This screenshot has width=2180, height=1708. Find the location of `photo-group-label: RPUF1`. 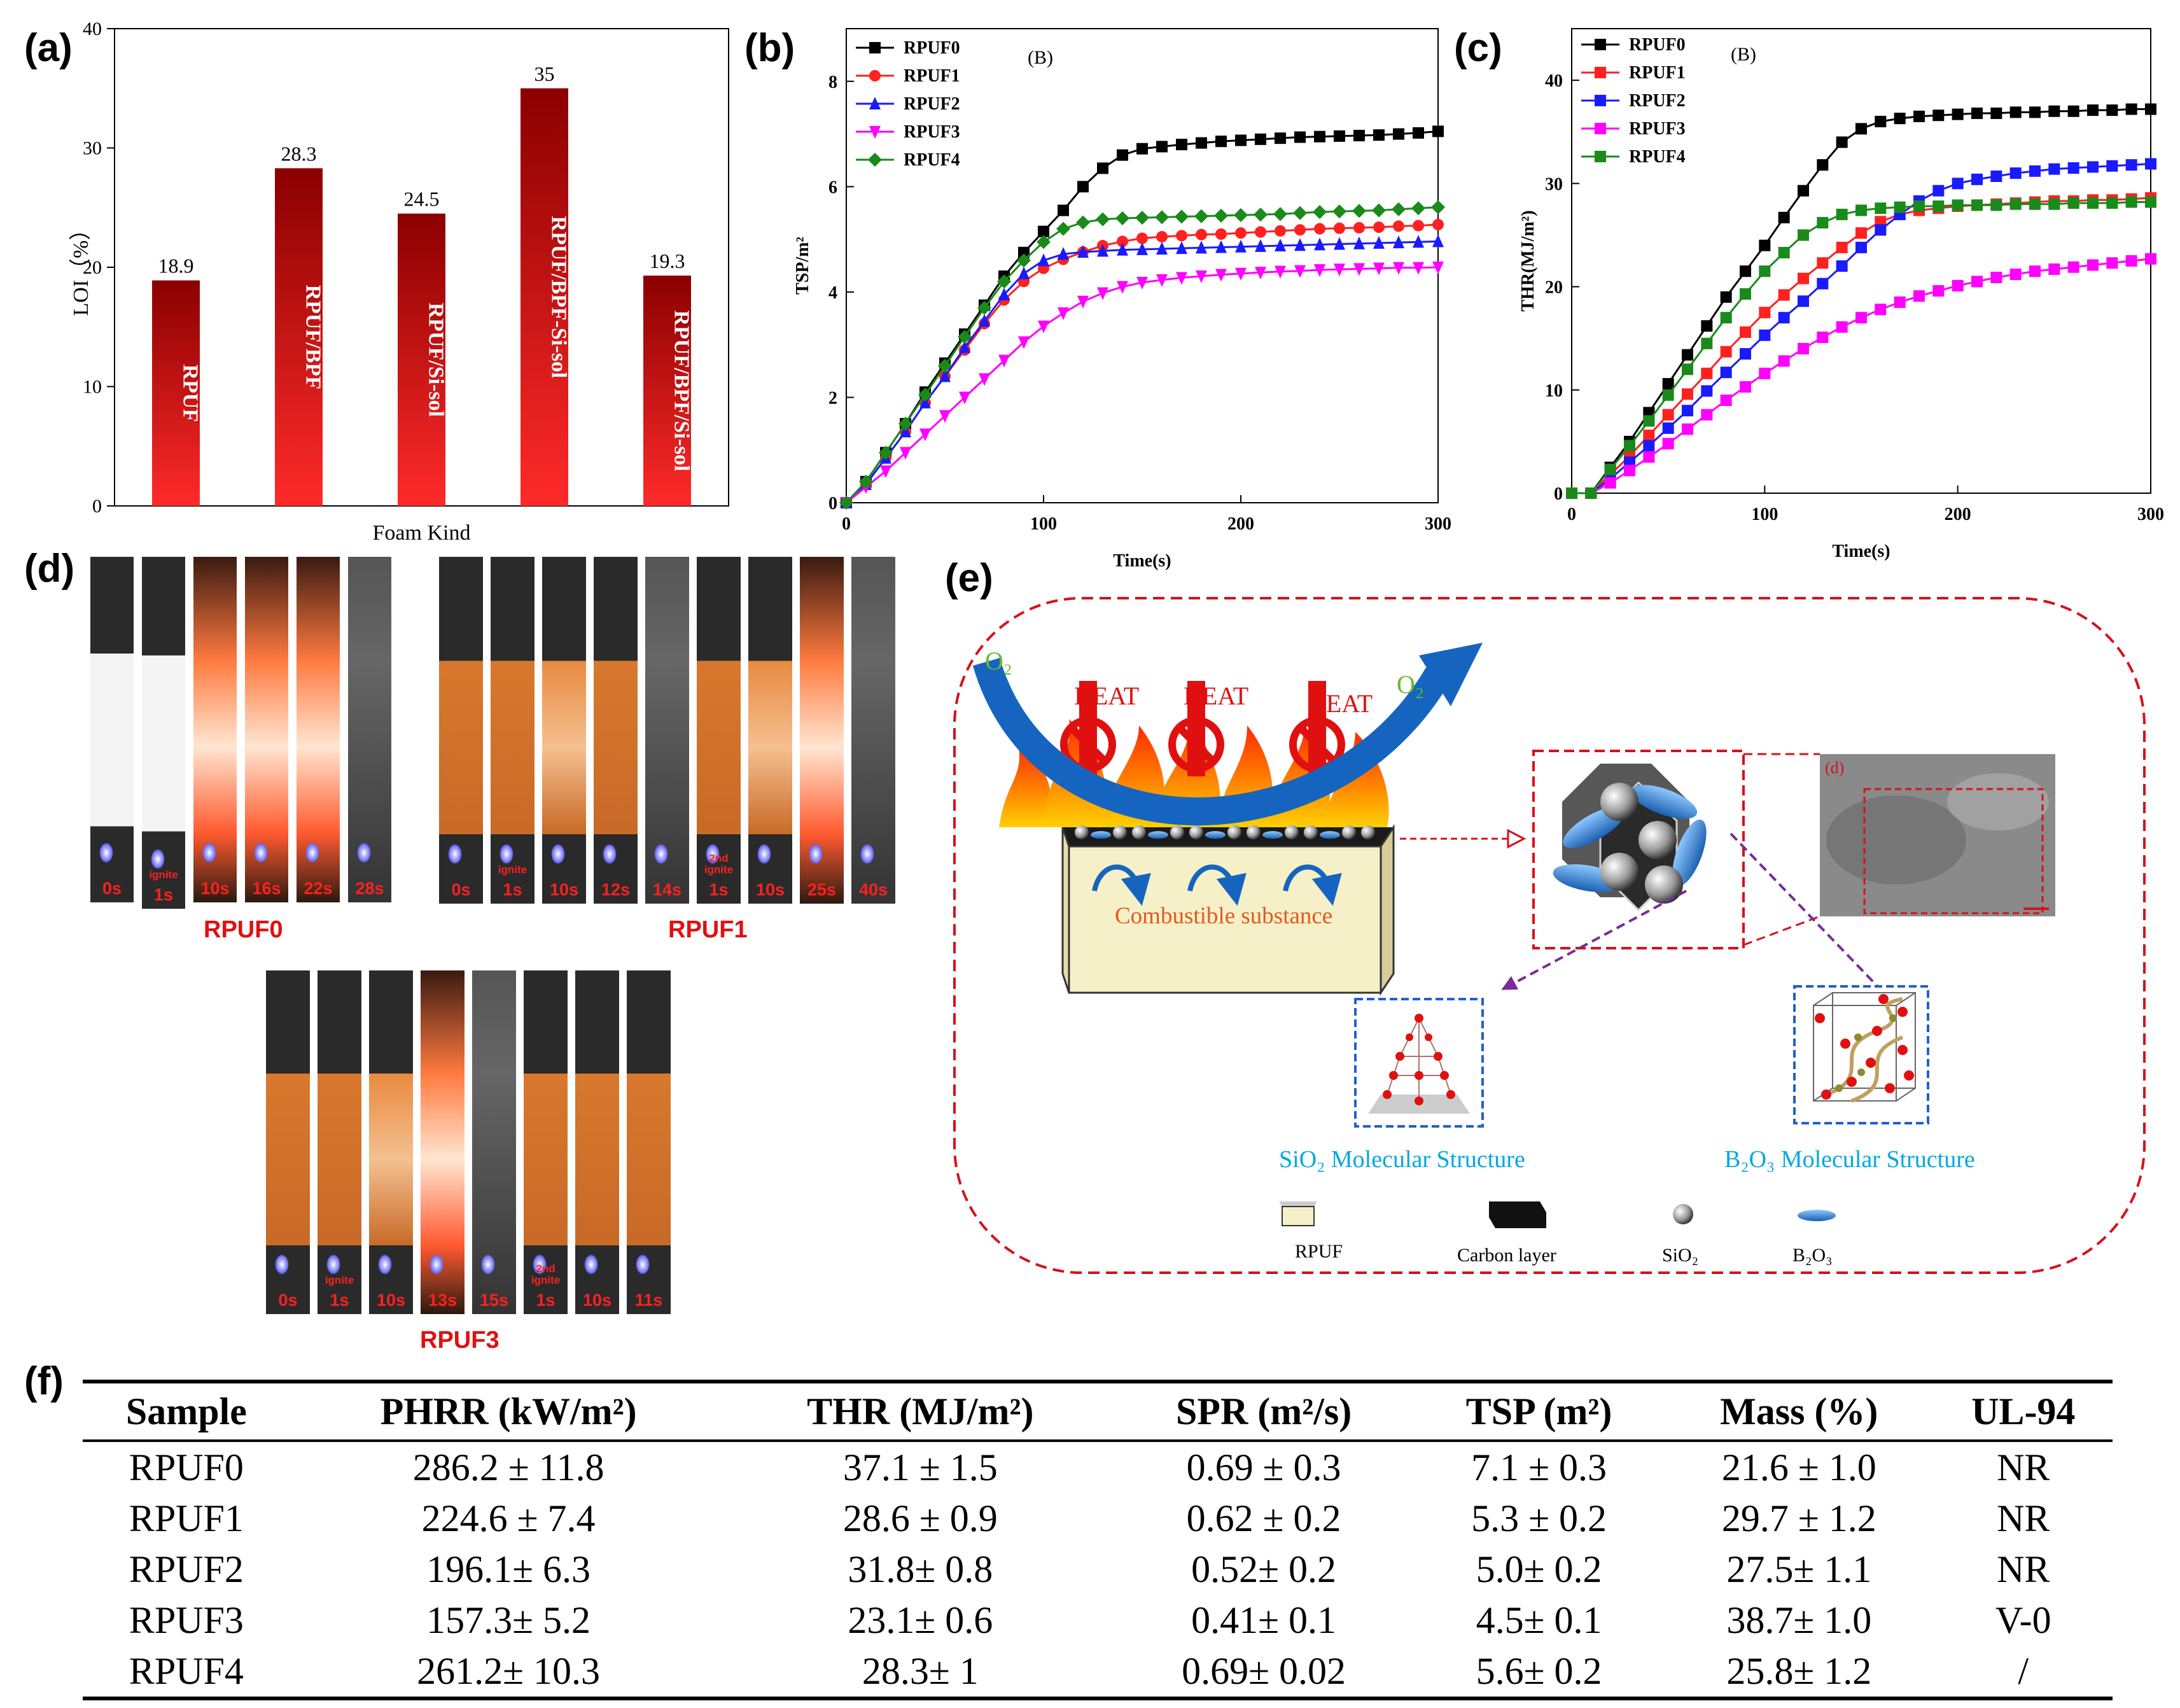

photo-group-label: RPUF1 is located at coordinates (708, 929).